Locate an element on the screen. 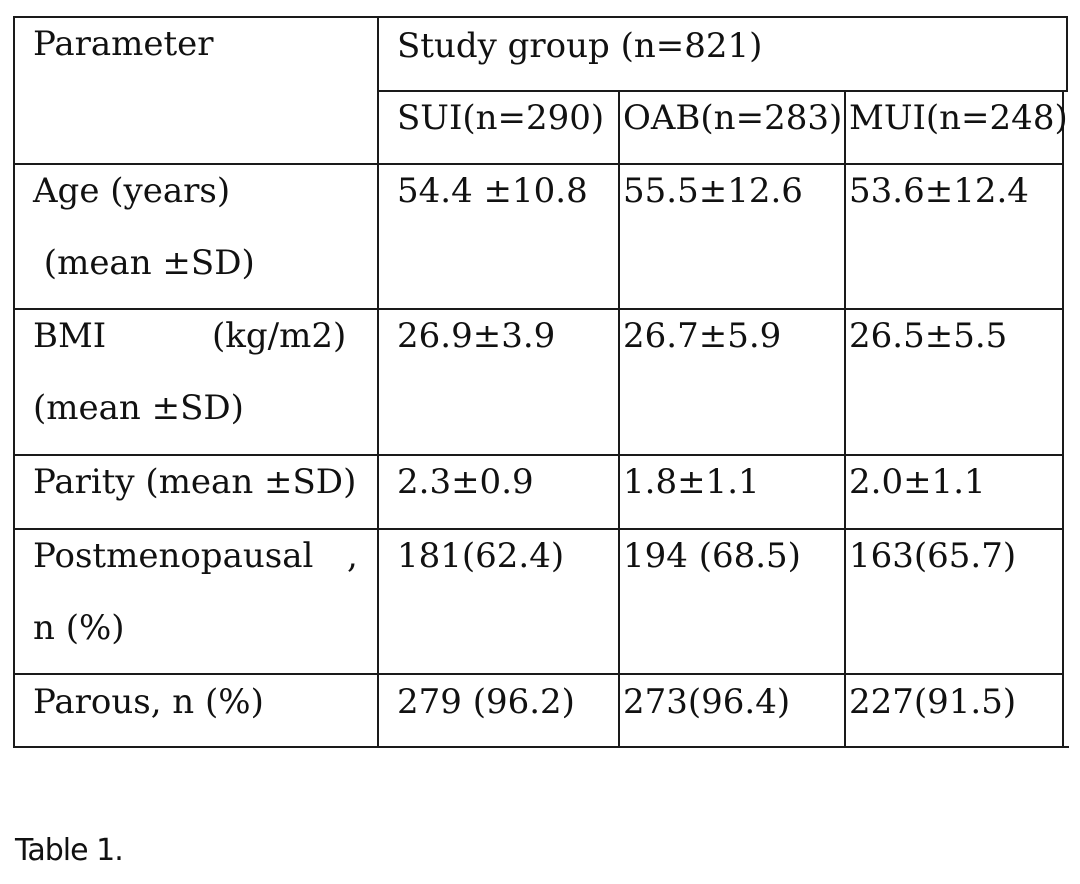 The width and height of the screenshot is (1080, 884). row-label-postmenopausal: Postmenopausal is located at coordinates (173, 556).